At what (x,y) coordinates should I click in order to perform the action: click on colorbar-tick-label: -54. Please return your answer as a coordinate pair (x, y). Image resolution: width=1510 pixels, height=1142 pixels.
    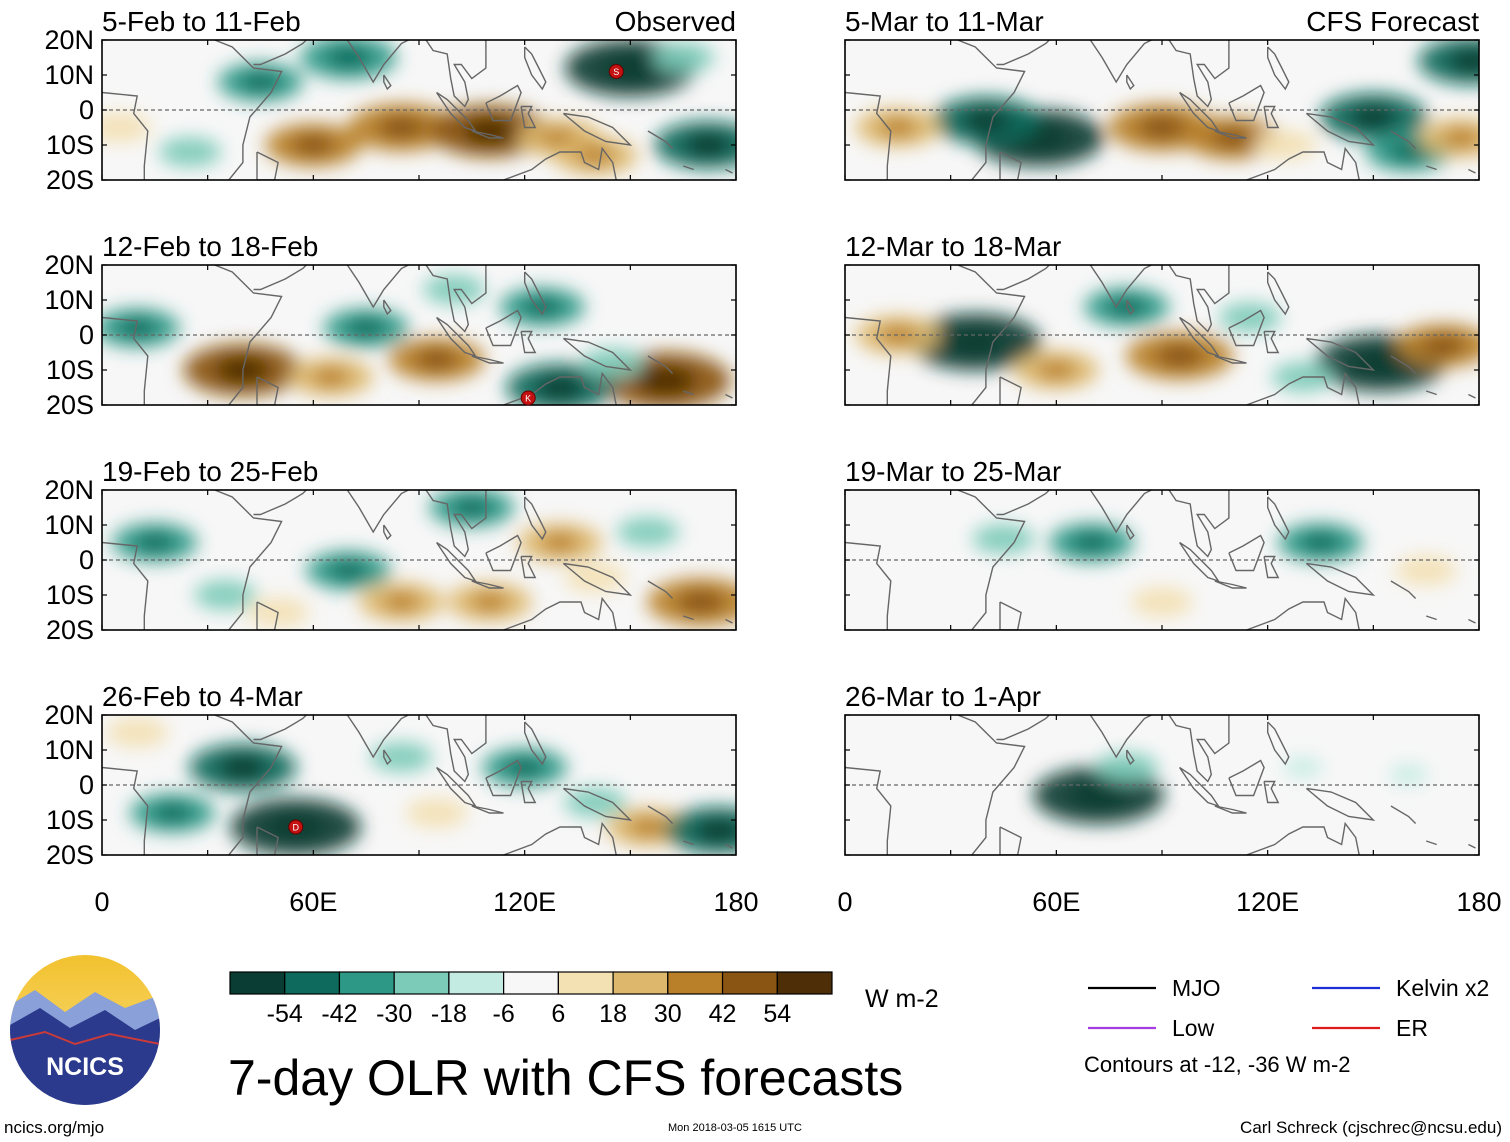
    Looking at the image, I should click on (285, 1014).